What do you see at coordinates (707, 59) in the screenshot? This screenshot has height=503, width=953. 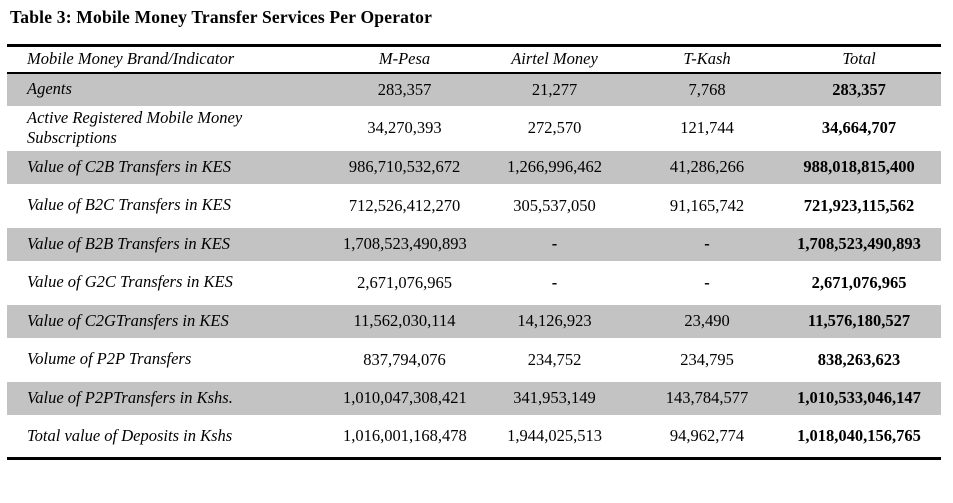 I see `column-header-tkash: T-Kash` at bounding box center [707, 59].